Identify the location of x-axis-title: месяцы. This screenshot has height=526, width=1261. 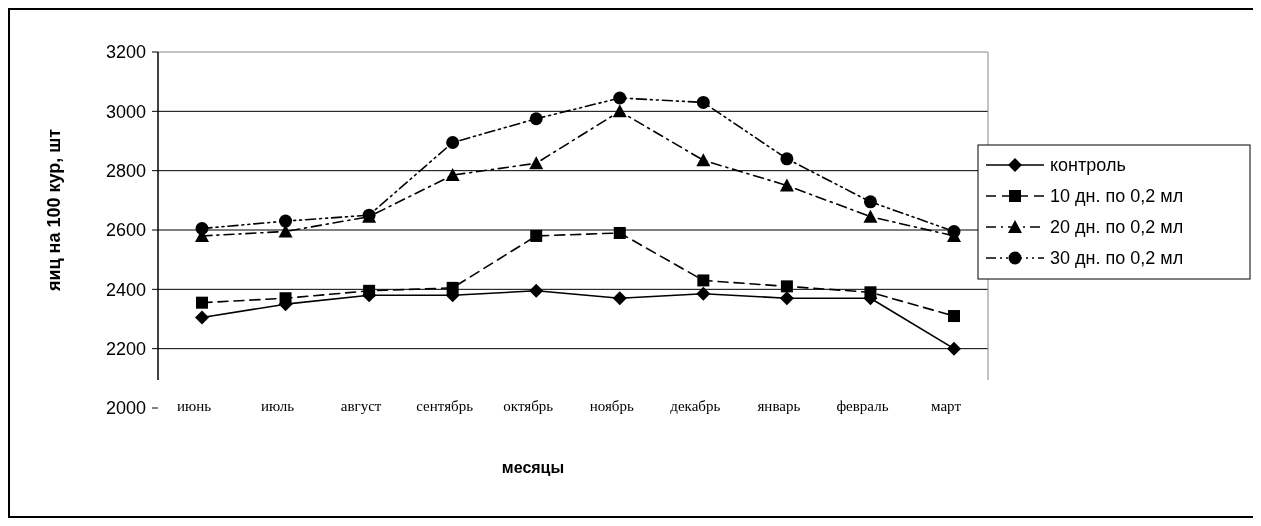
(533, 467).